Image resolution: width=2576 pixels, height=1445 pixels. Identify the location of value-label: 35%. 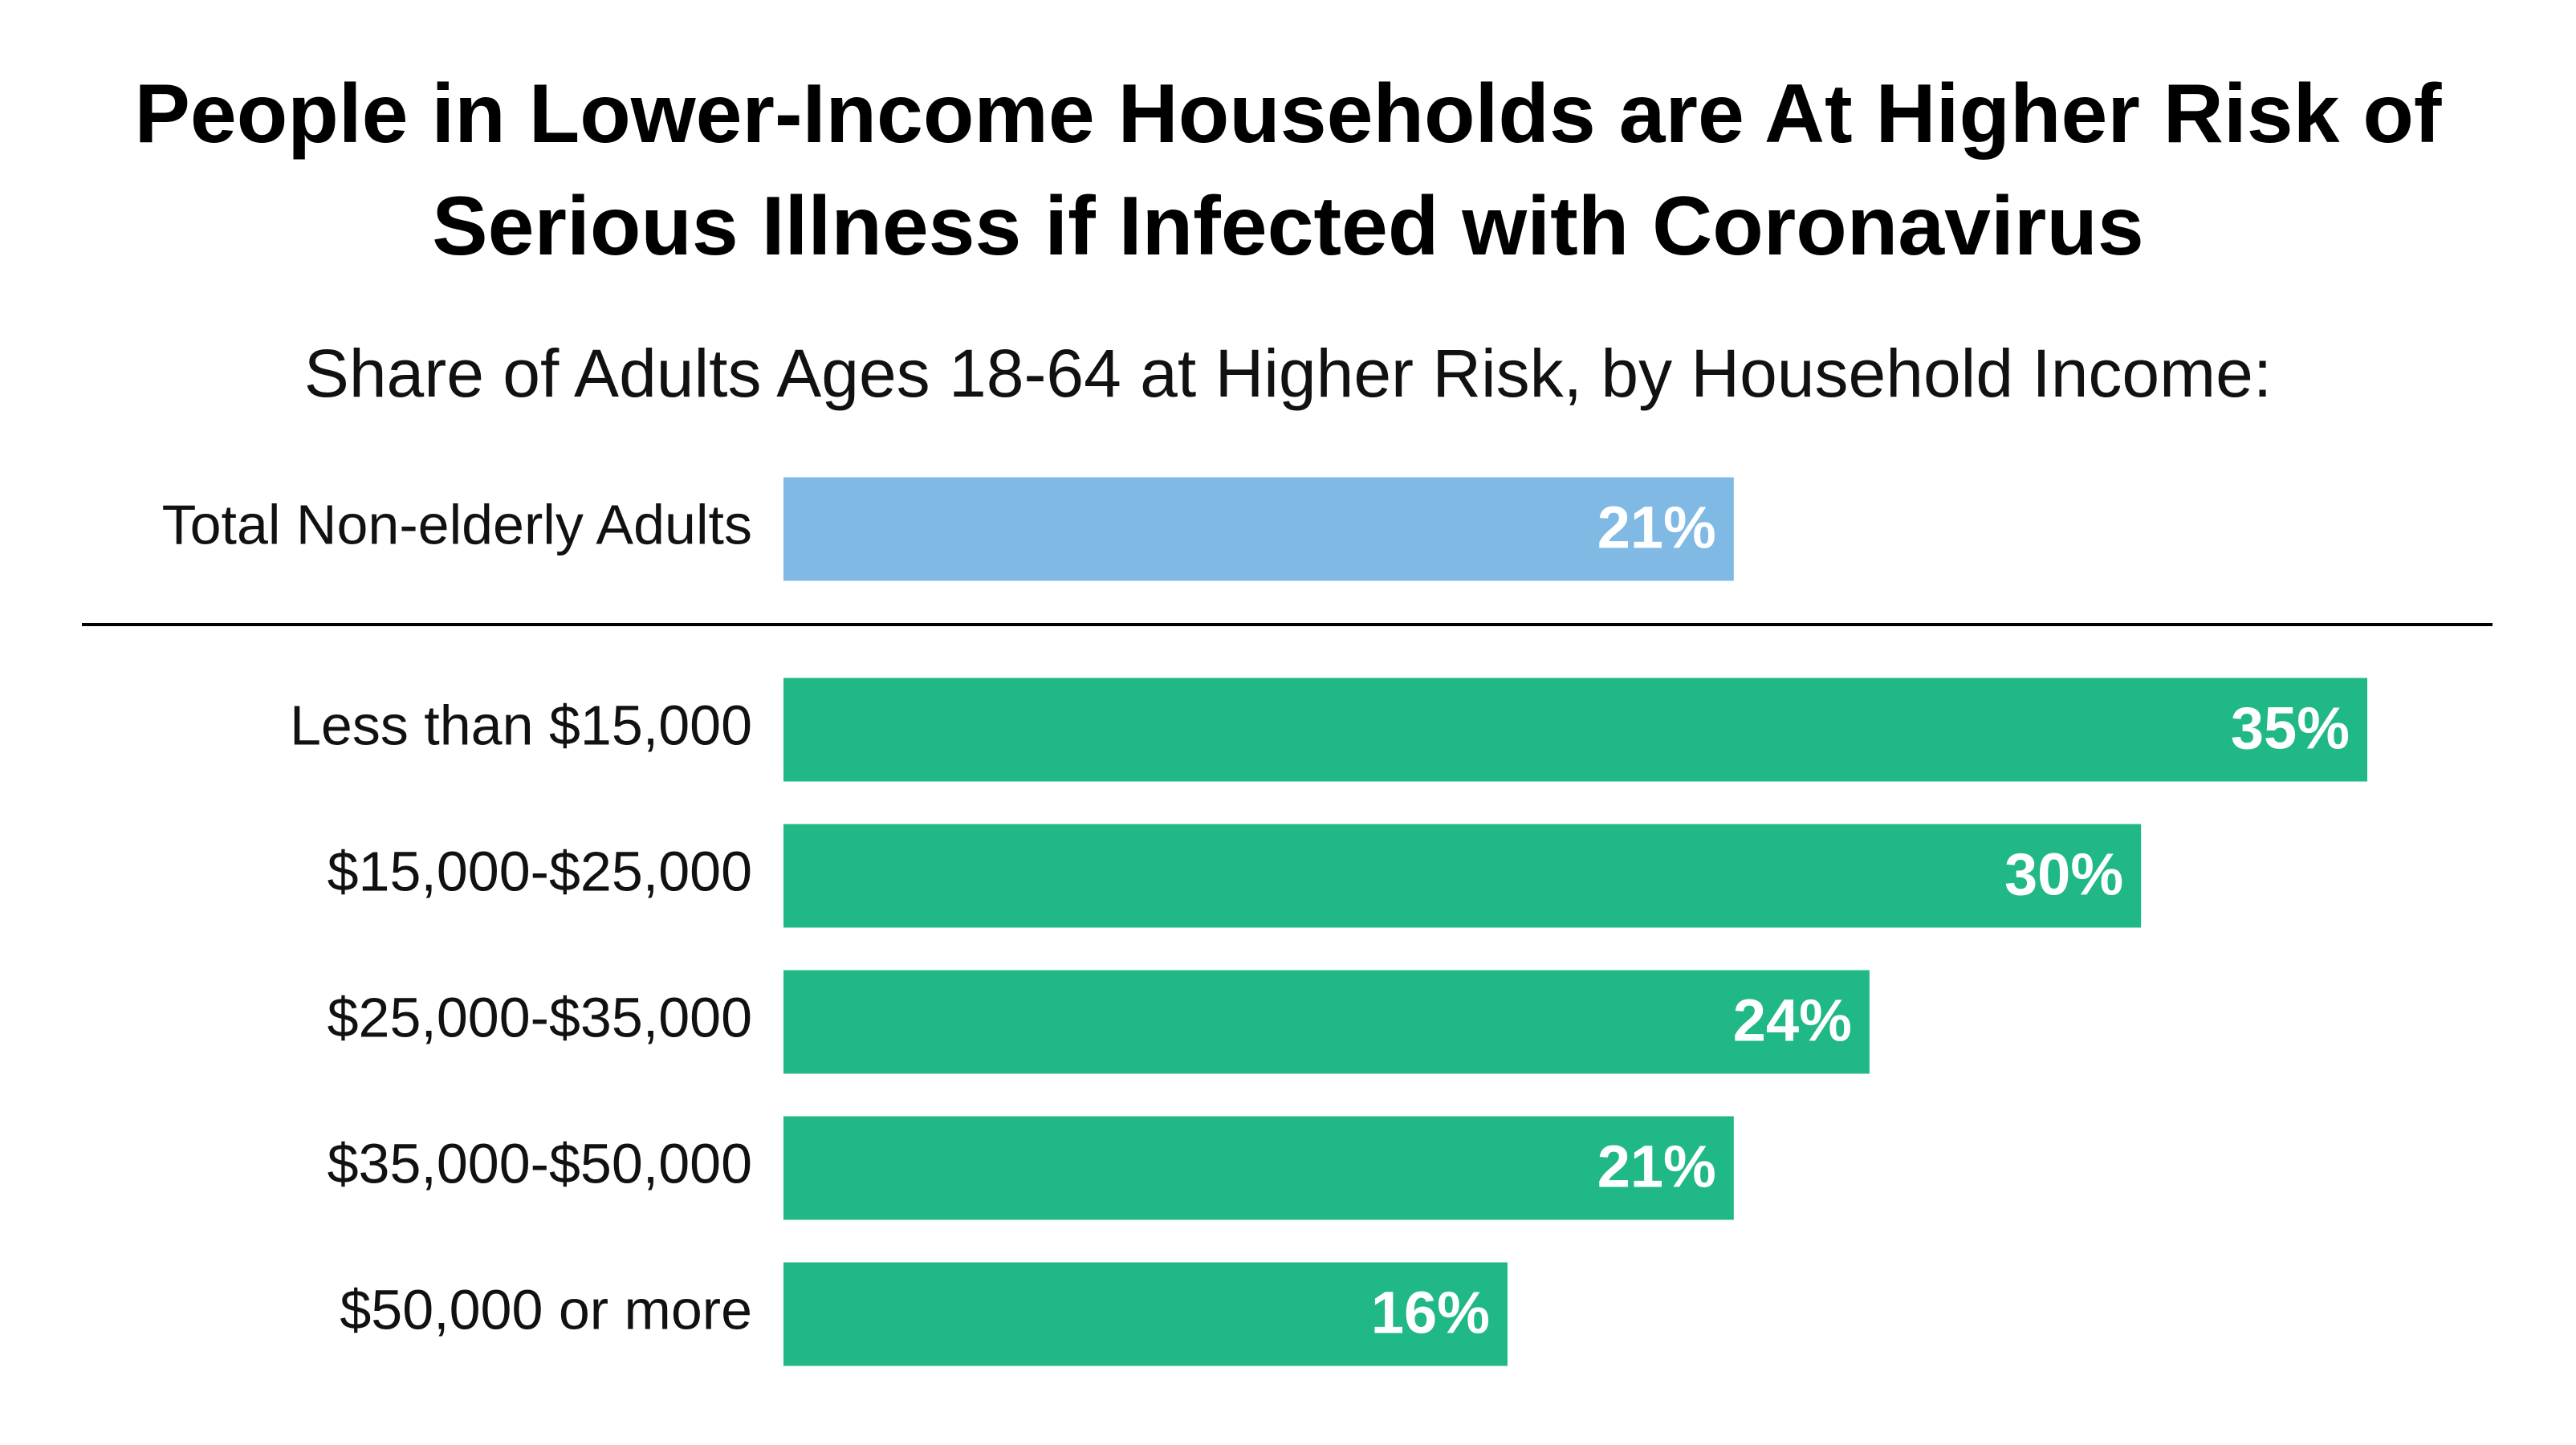
(2290, 728).